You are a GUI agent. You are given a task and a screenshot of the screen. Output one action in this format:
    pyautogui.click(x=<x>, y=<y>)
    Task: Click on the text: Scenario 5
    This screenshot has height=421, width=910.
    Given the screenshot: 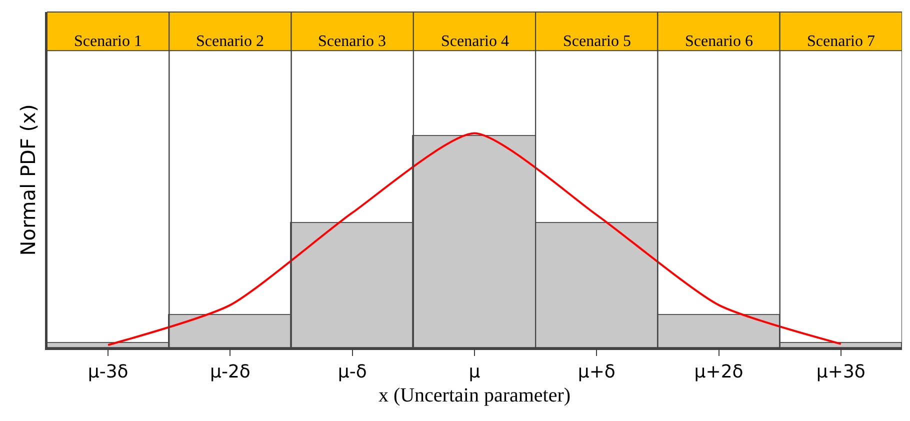 What is the action you would take?
    pyautogui.click(x=597, y=41)
    